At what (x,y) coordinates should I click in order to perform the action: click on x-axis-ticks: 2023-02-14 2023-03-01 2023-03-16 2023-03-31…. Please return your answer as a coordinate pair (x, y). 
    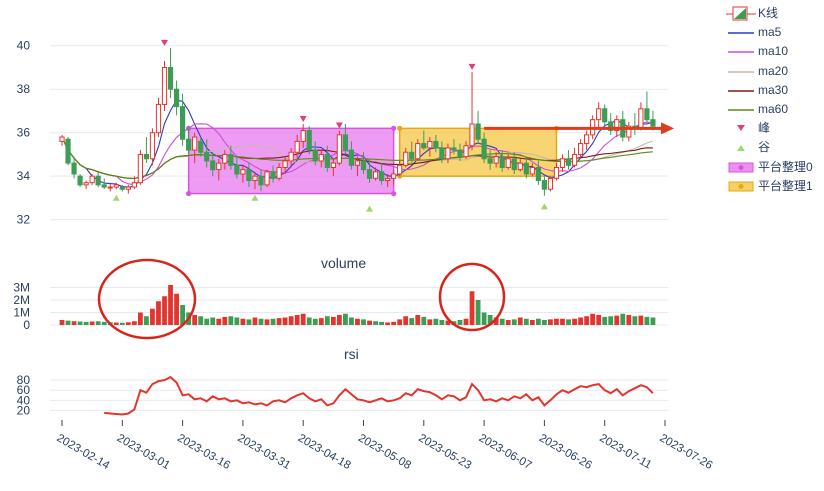
    Looking at the image, I should click on (385, 446).